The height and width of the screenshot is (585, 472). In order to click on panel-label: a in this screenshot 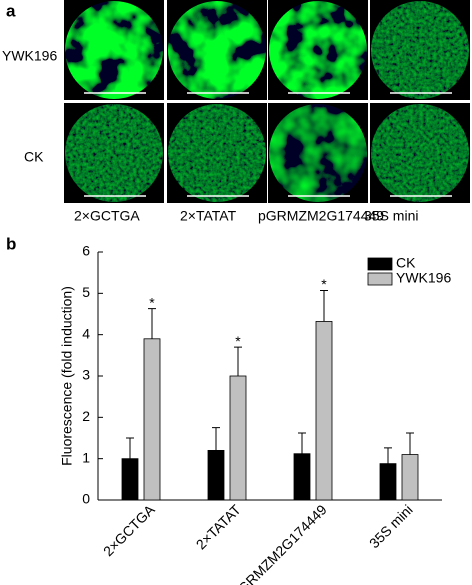, I will do `click(11, 10)`.